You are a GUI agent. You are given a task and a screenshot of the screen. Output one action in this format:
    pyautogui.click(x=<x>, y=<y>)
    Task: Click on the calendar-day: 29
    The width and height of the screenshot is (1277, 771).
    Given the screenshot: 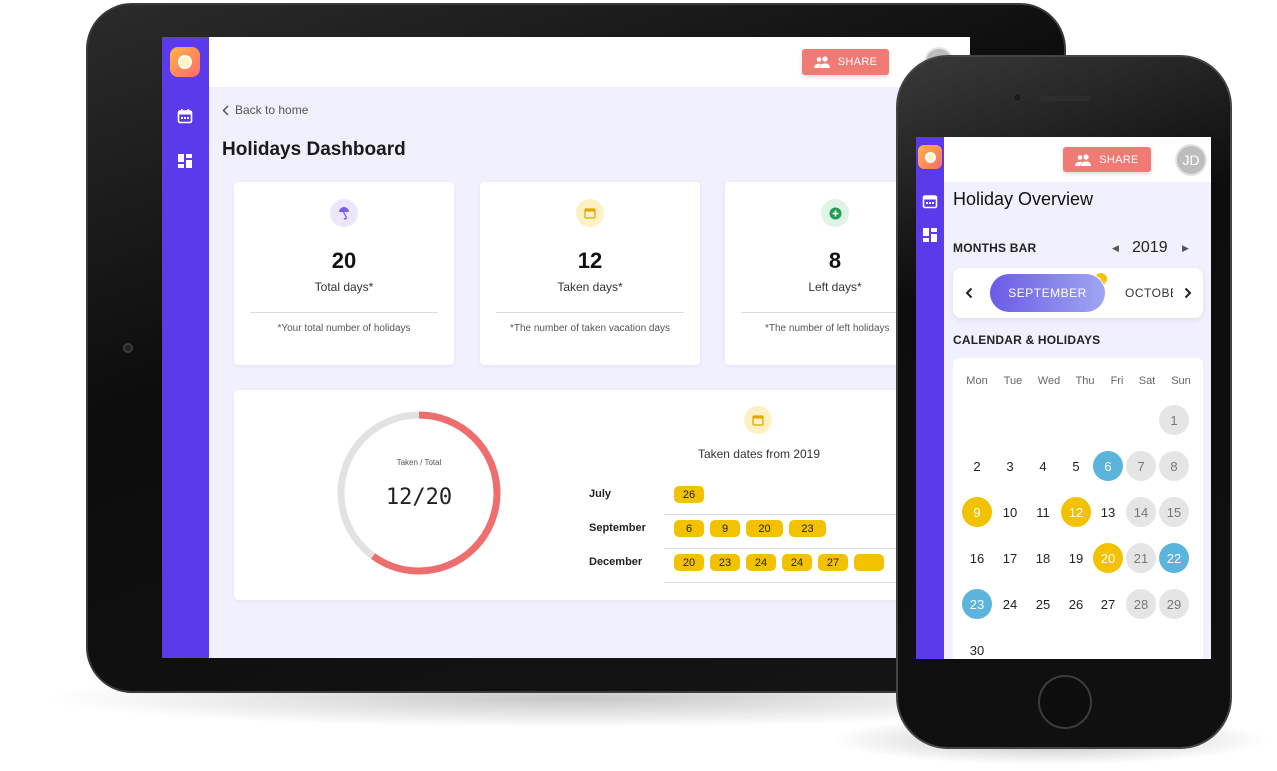 What is the action you would take?
    pyautogui.click(x=1174, y=604)
    